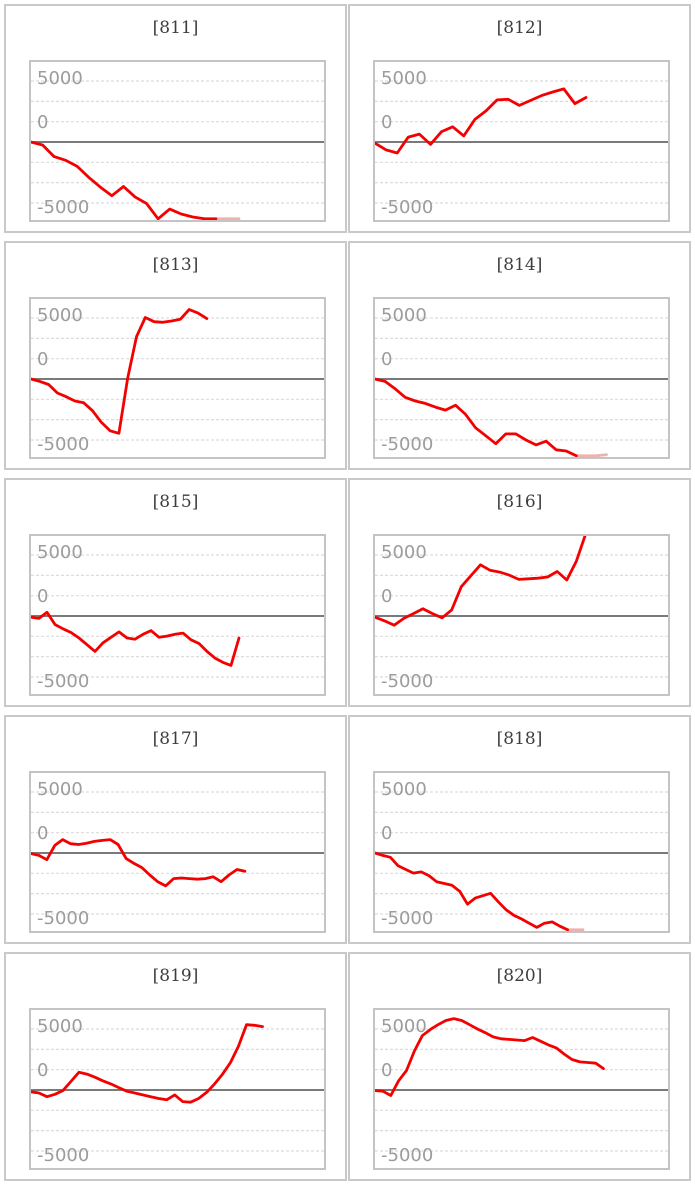 The width and height of the screenshot is (695, 1187). What do you see at coordinates (519, 28) in the screenshot?
I see `chart-title: [812]` at bounding box center [519, 28].